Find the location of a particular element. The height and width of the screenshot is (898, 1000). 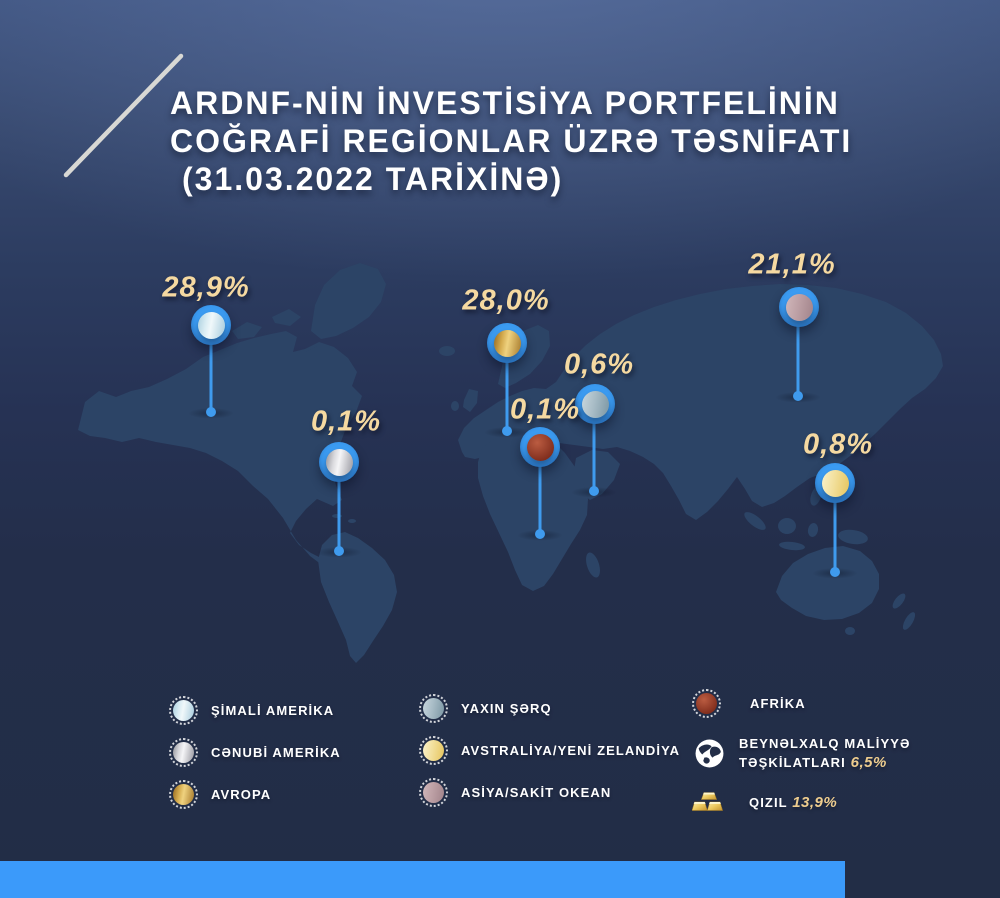

marker-value-label: 28,9% is located at coordinates (206, 287).